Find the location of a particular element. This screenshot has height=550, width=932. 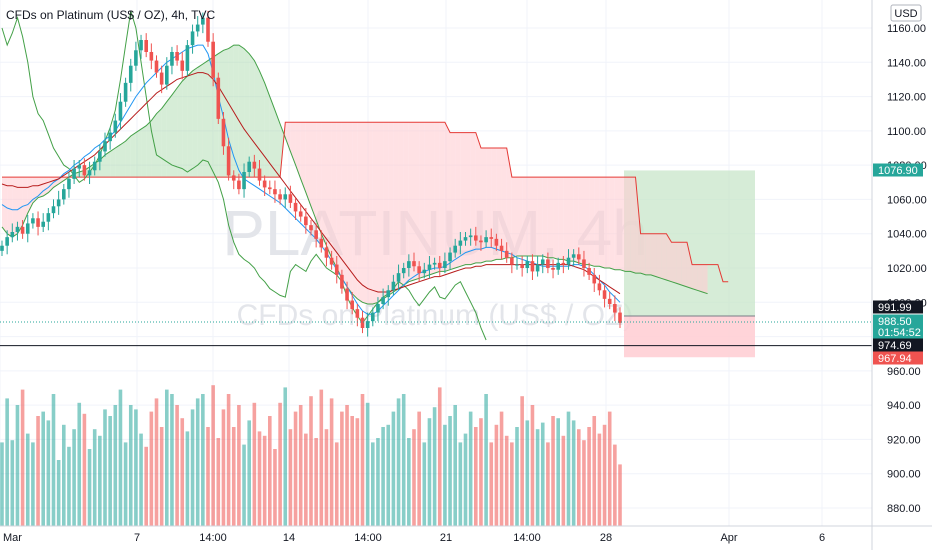

price-tag-stop-bg is located at coordinates (898, 358).